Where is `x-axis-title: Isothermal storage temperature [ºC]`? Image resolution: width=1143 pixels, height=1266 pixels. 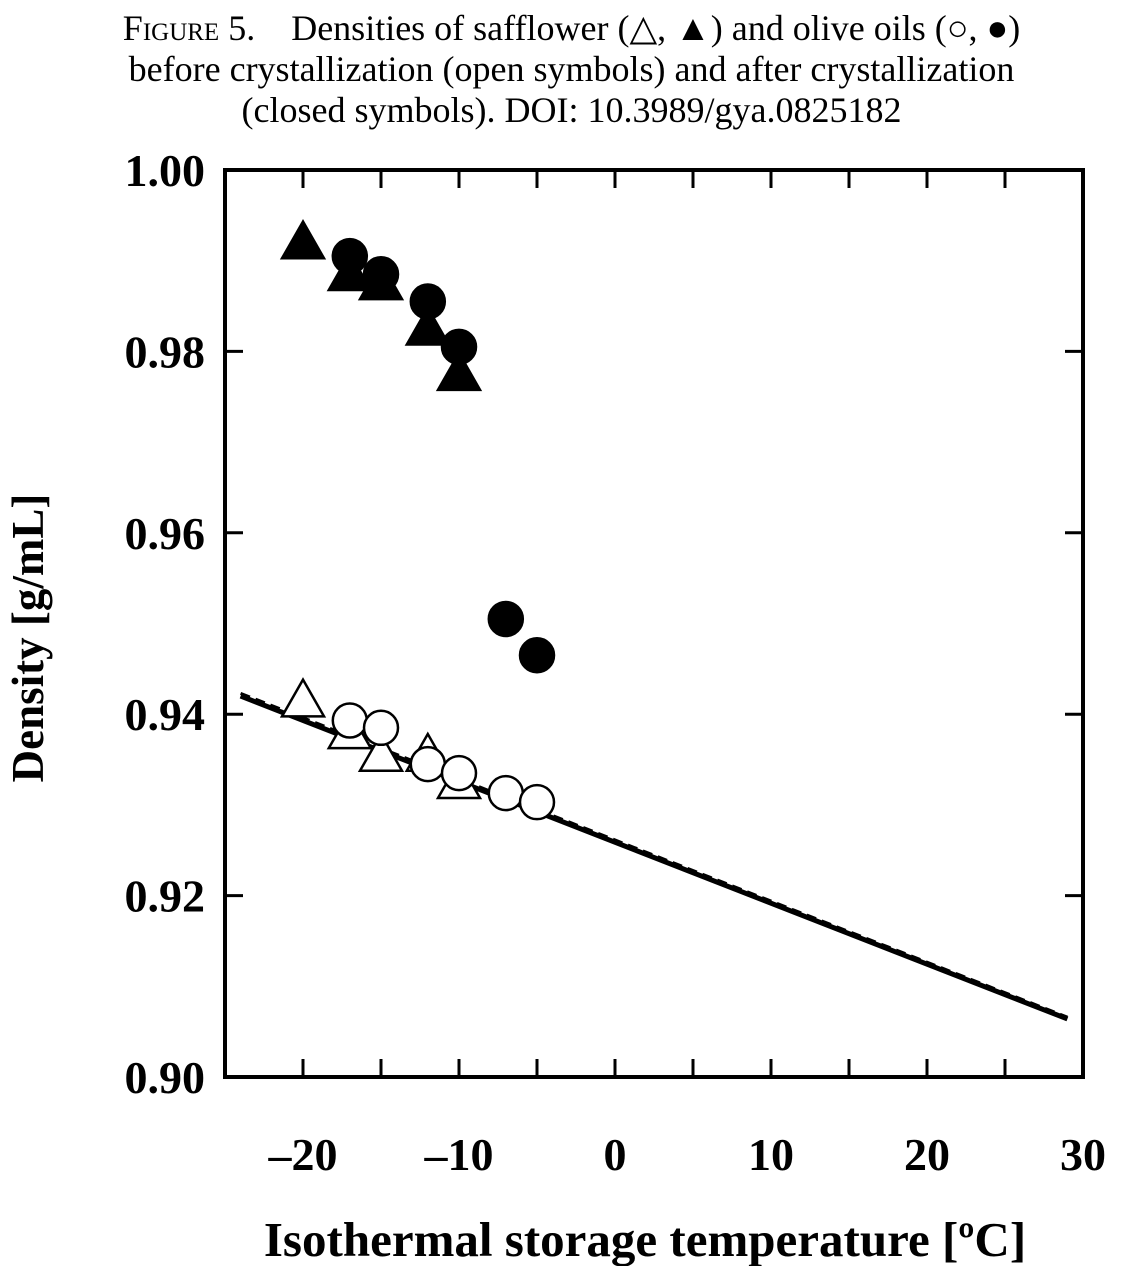
x-axis-title: Isothermal storage temperature [ºC] is located at coordinates (645, 1239).